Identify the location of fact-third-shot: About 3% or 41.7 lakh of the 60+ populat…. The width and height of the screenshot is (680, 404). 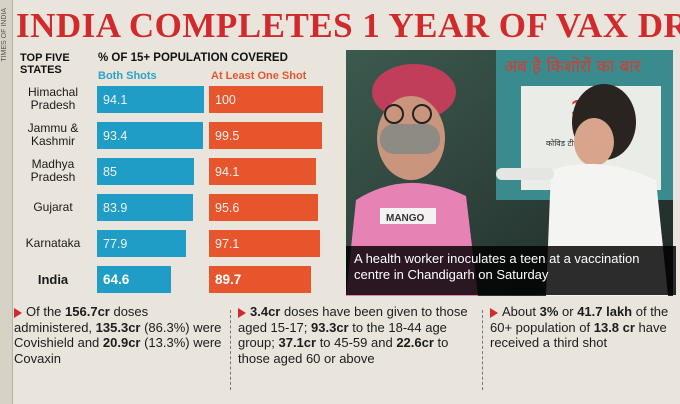
(579, 327).